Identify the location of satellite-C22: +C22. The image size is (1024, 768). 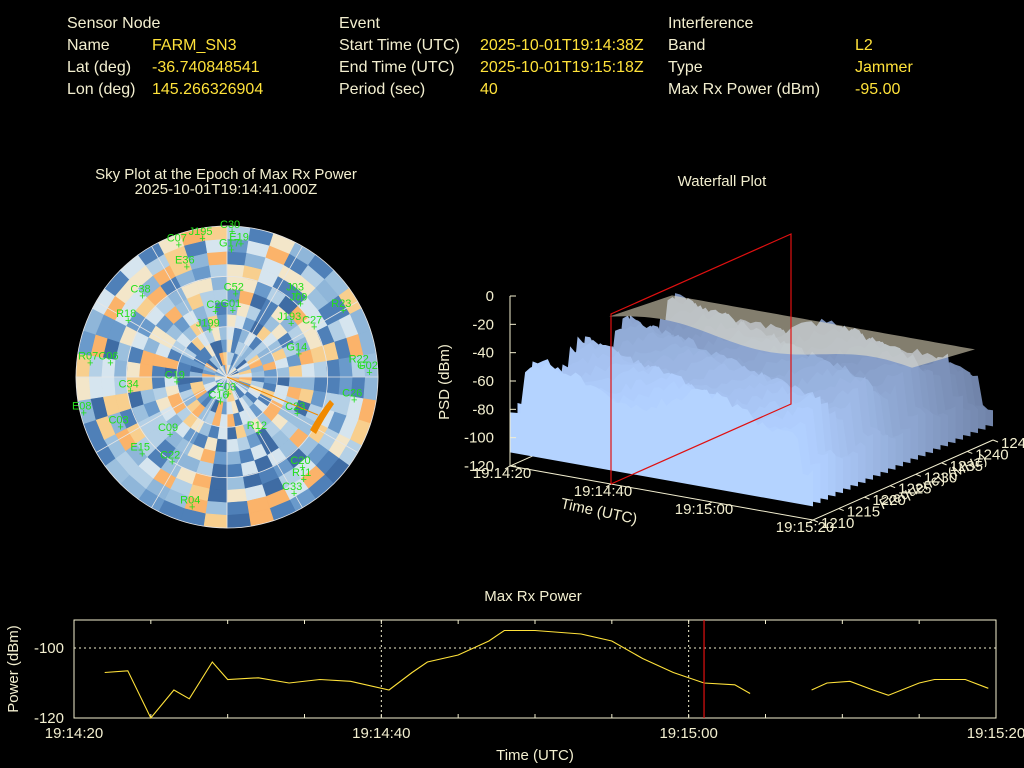
(170, 458).